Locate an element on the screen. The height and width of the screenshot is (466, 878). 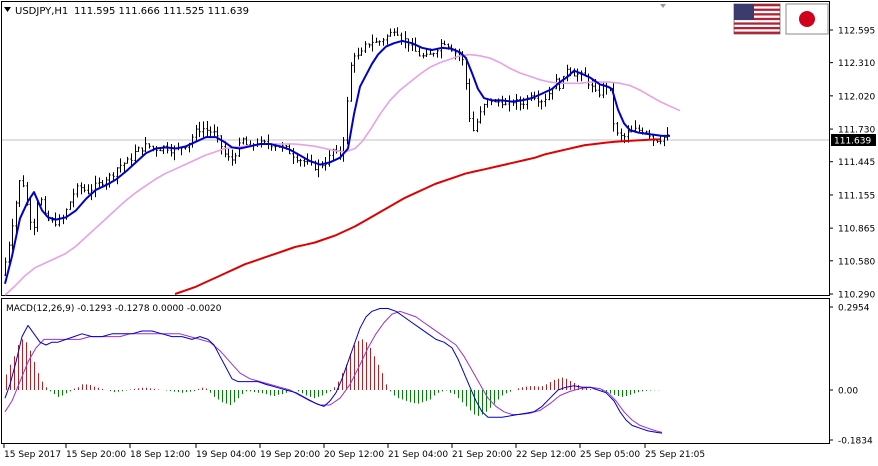
time-tick-7: 21 Sep 20:00 is located at coordinates (482, 455).